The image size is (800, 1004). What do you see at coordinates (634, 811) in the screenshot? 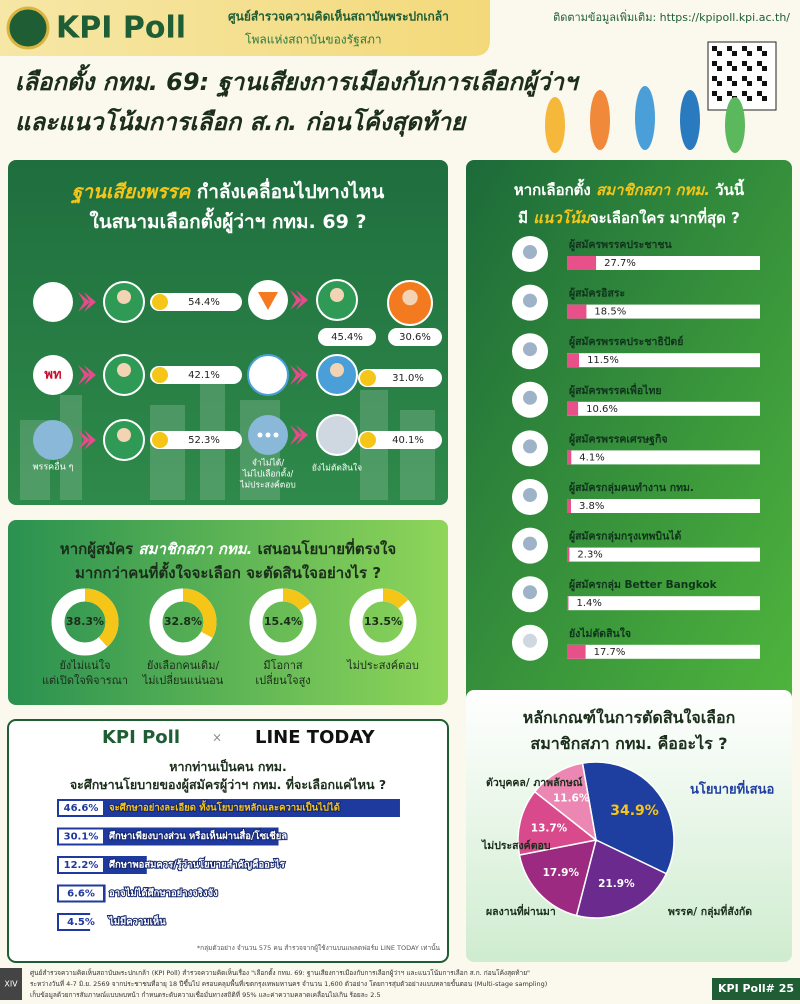
I see `value-label: 34.9%` at bounding box center [634, 811].